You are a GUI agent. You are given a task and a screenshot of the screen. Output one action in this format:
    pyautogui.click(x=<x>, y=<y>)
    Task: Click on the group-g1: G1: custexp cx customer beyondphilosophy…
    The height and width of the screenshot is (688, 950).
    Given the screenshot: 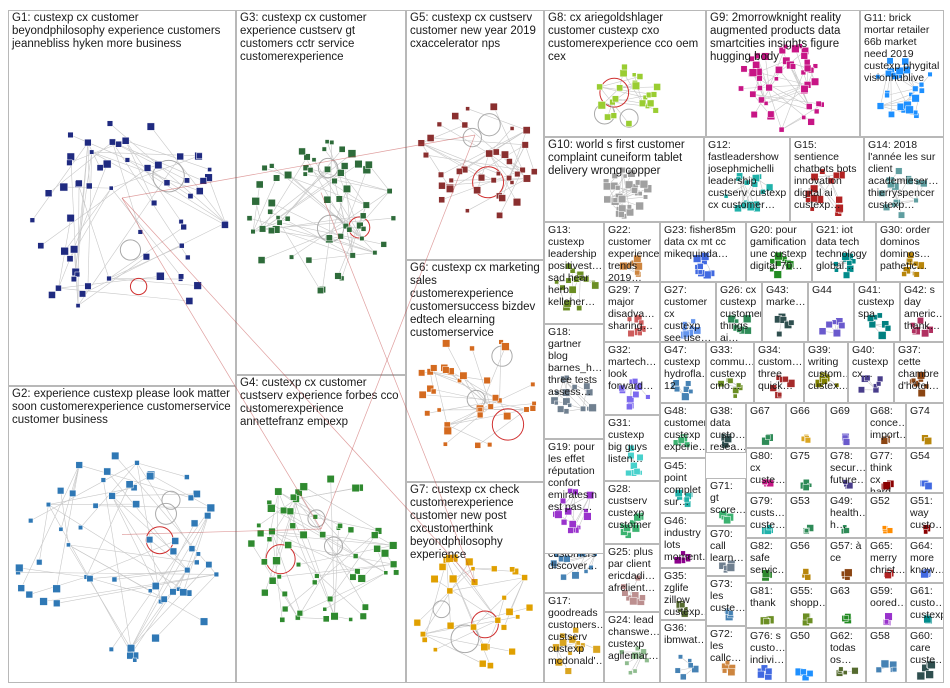 What is the action you would take?
    pyautogui.click(x=122, y=198)
    